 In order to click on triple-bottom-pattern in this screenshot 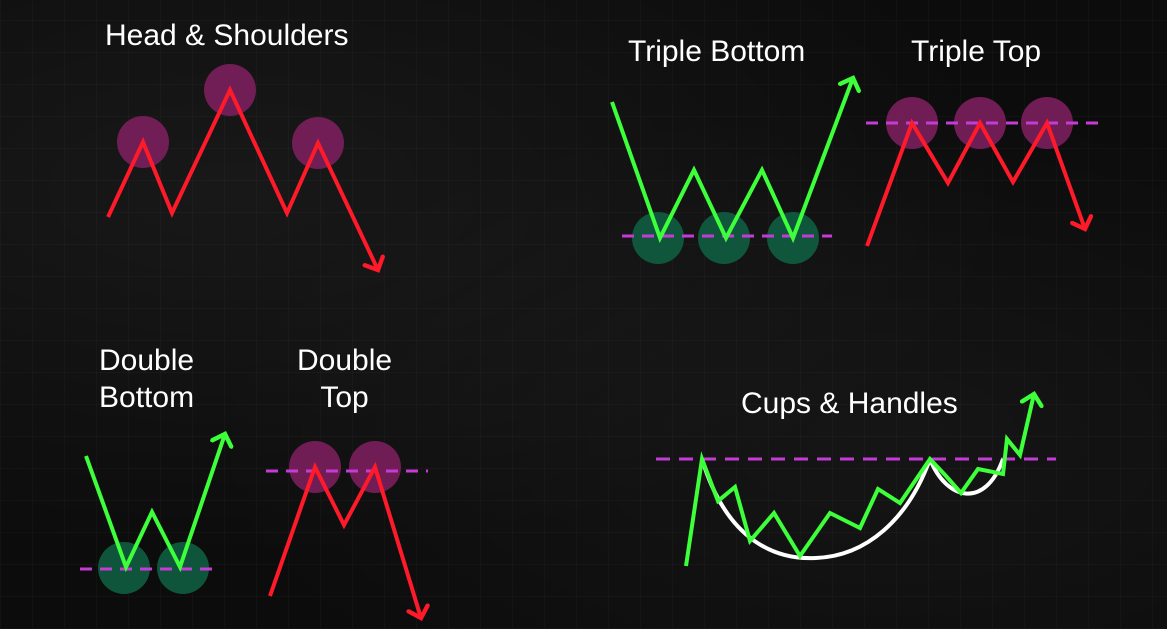, I will do `click(731, 171)`.